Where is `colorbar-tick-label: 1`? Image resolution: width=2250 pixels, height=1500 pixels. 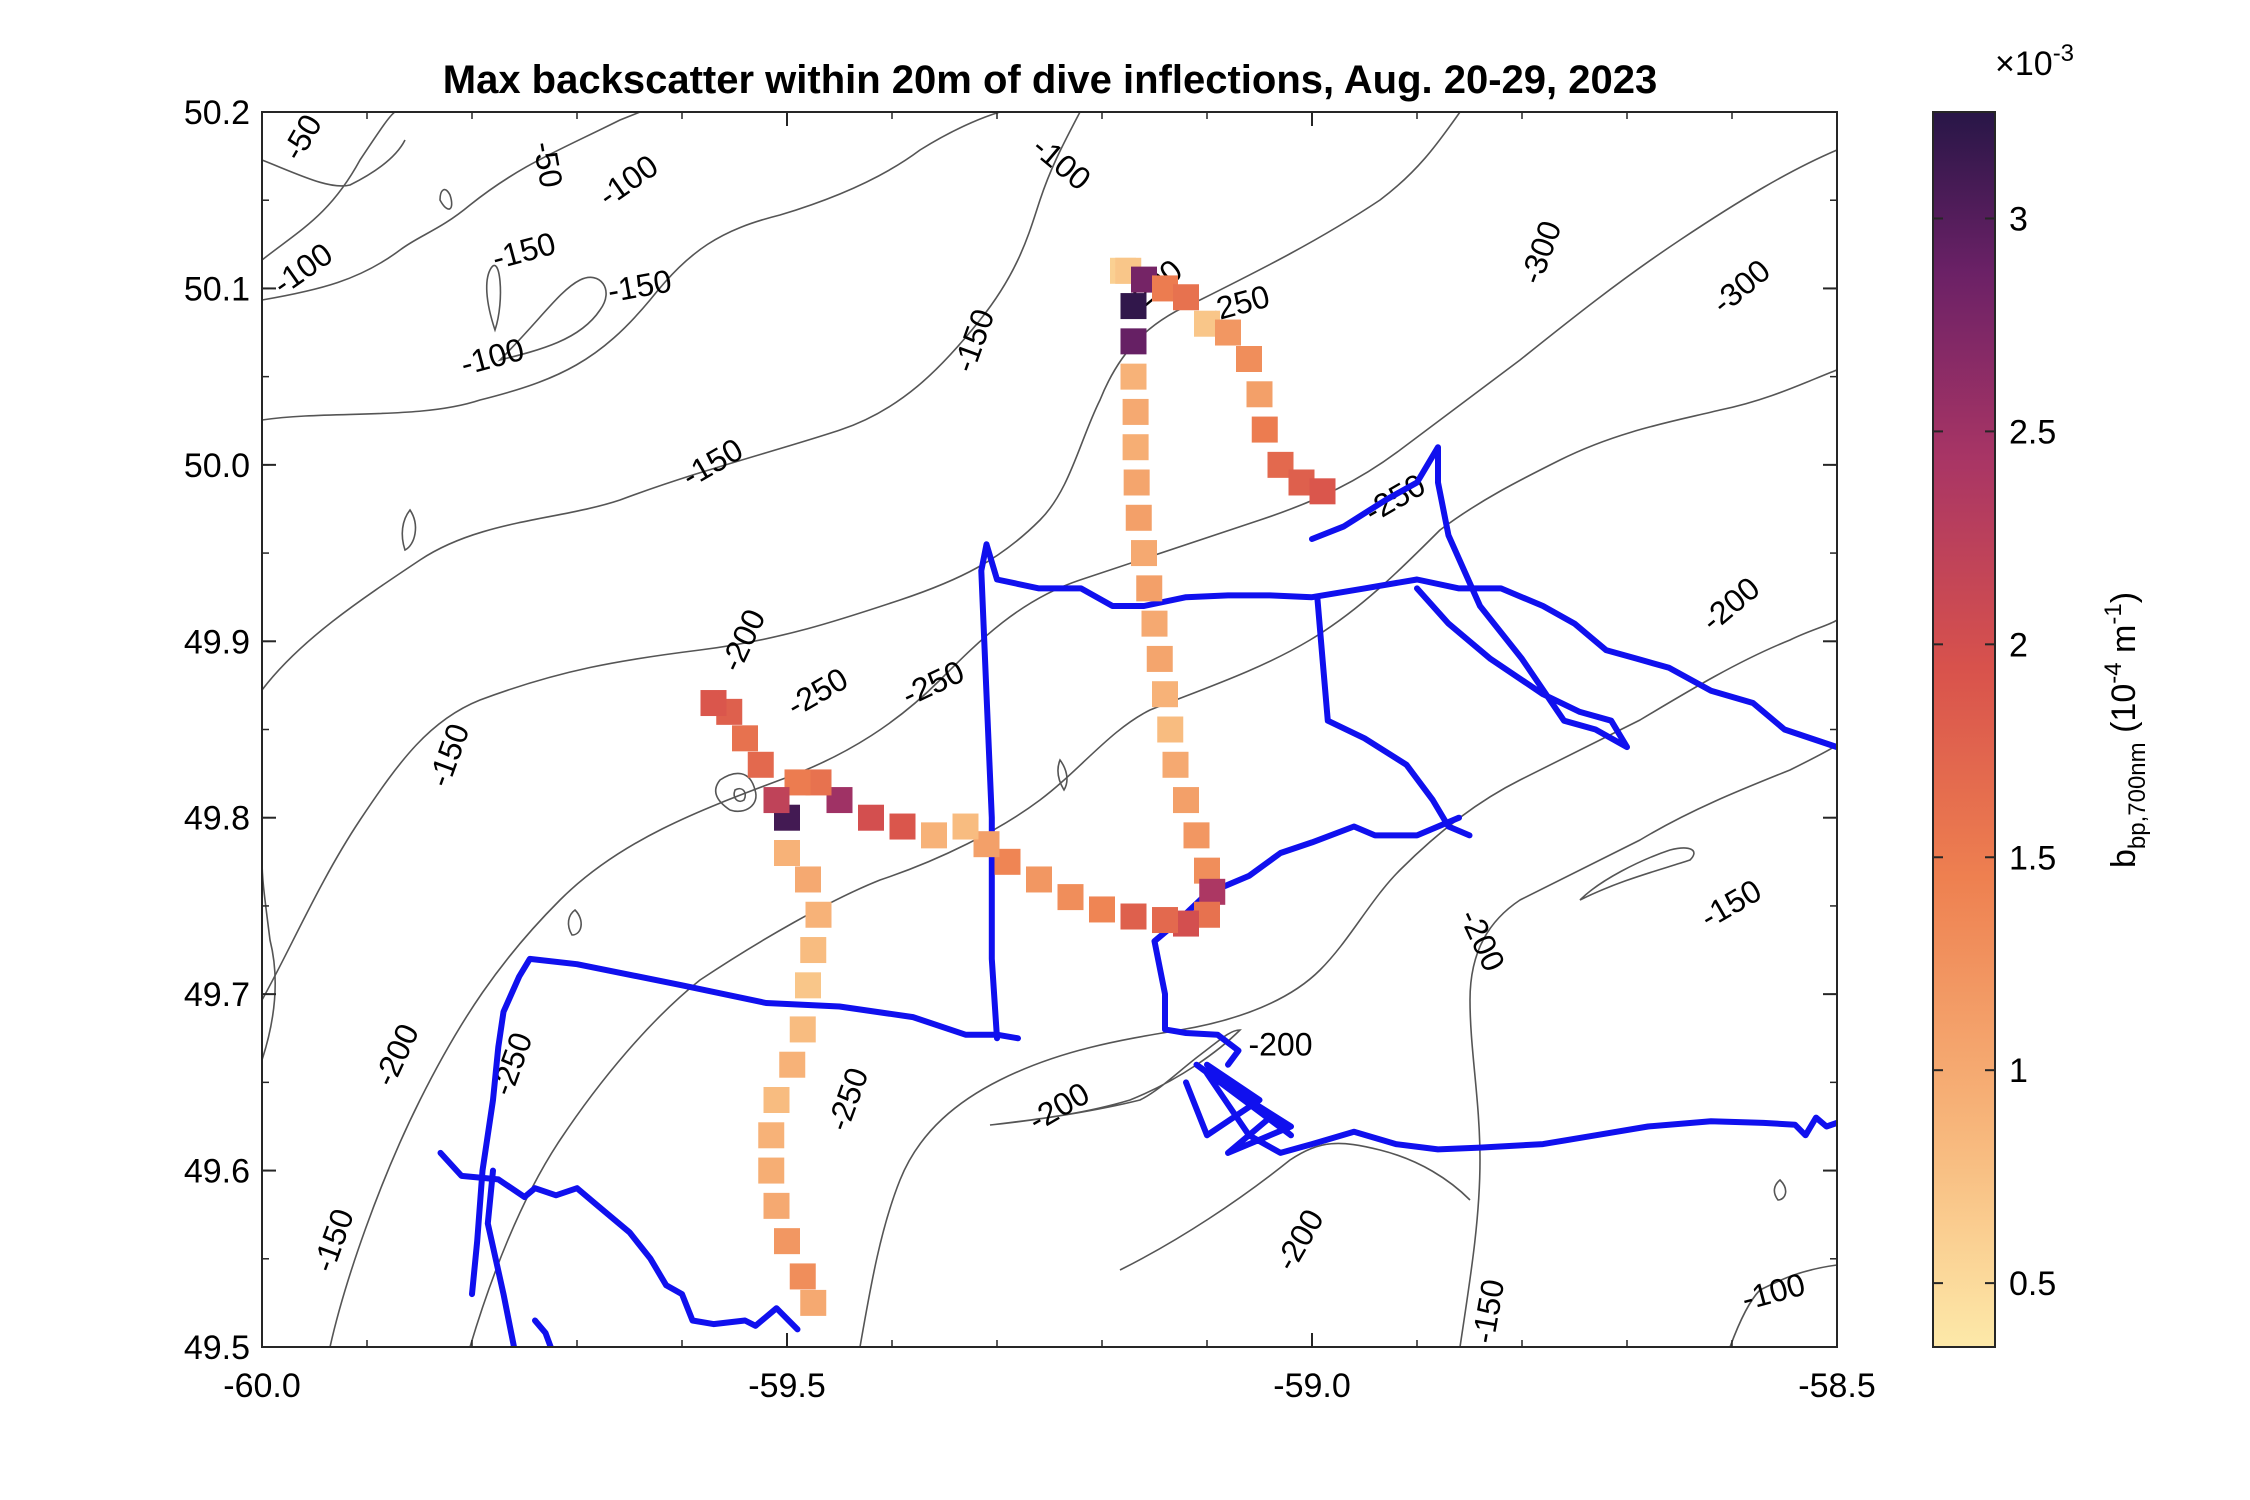
colorbar-tick-label: 1 is located at coordinates (2018, 1071).